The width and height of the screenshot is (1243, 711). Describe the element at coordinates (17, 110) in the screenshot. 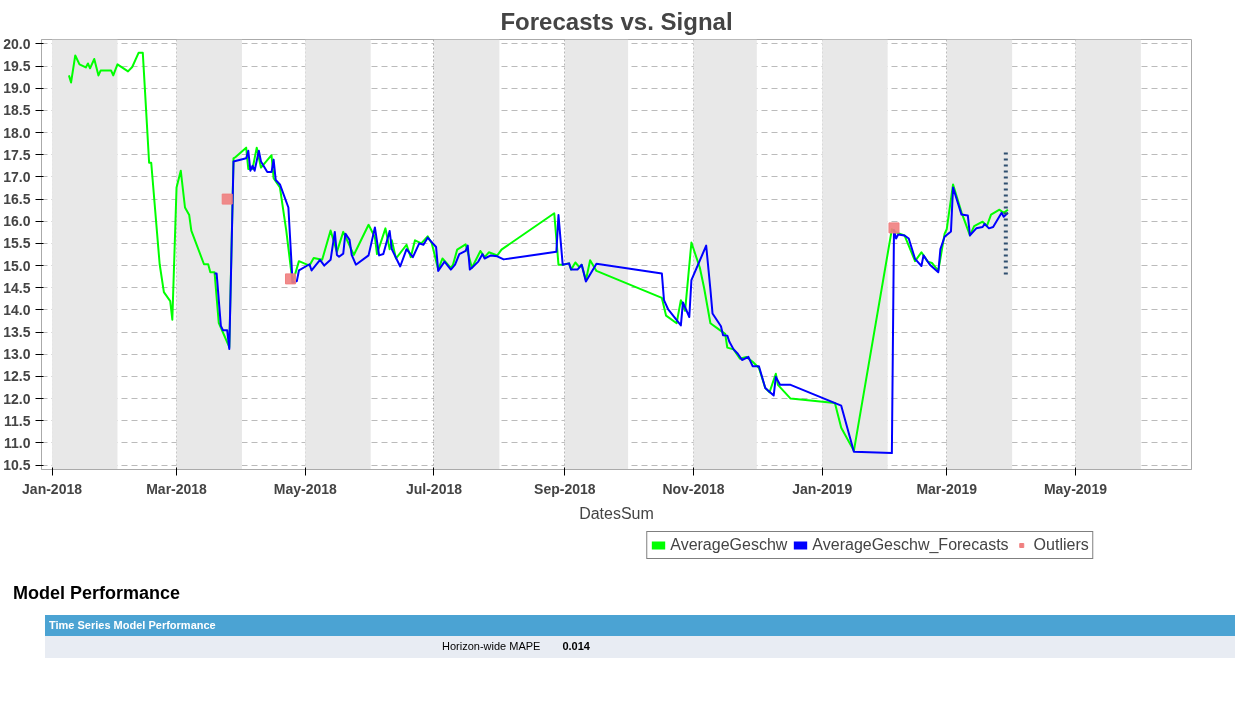

I see `y-tick-label: 18.5` at that location.